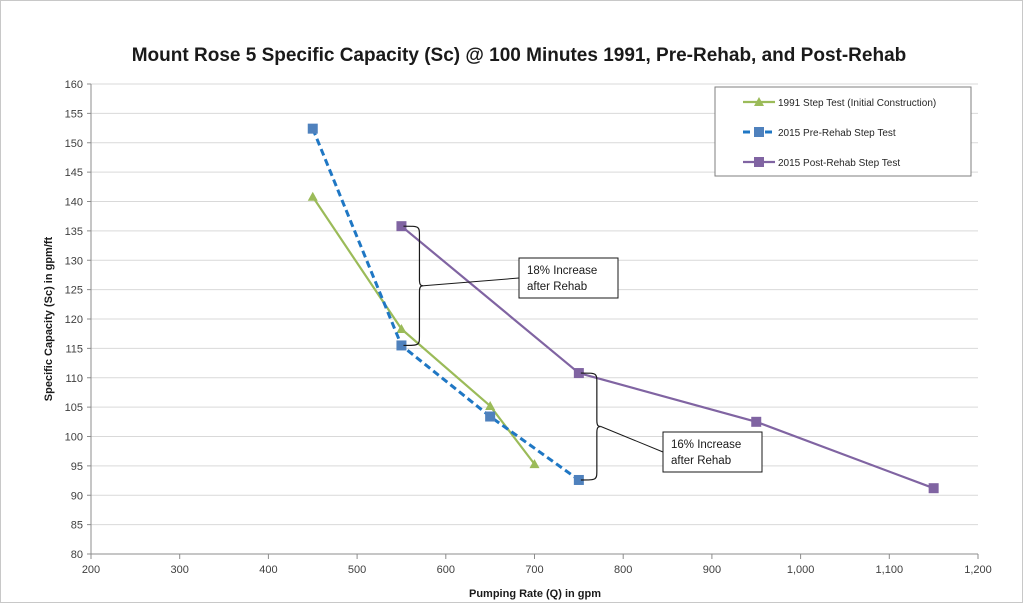 This screenshot has width=1023, height=603. I want to click on legend-item: 2015 Post-Rehab Step Test, so click(821, 163).